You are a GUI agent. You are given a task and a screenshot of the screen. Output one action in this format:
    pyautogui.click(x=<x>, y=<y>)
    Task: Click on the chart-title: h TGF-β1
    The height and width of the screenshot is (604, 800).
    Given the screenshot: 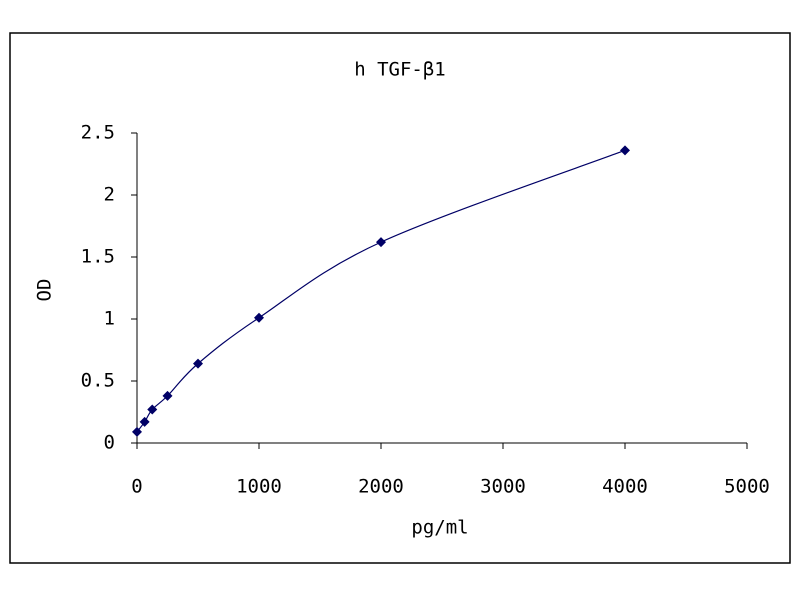 What is the action you would take?
    pyautogui.click(x=400, y=70)
    